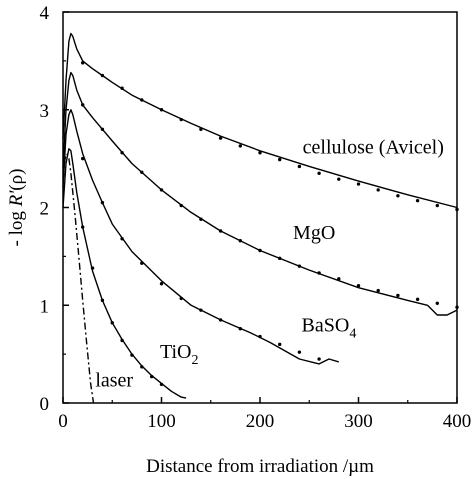  What do you see at coordinates (78, 278) in the screenshot?
I see `series-line-laser` at bounding box center [78, 278].